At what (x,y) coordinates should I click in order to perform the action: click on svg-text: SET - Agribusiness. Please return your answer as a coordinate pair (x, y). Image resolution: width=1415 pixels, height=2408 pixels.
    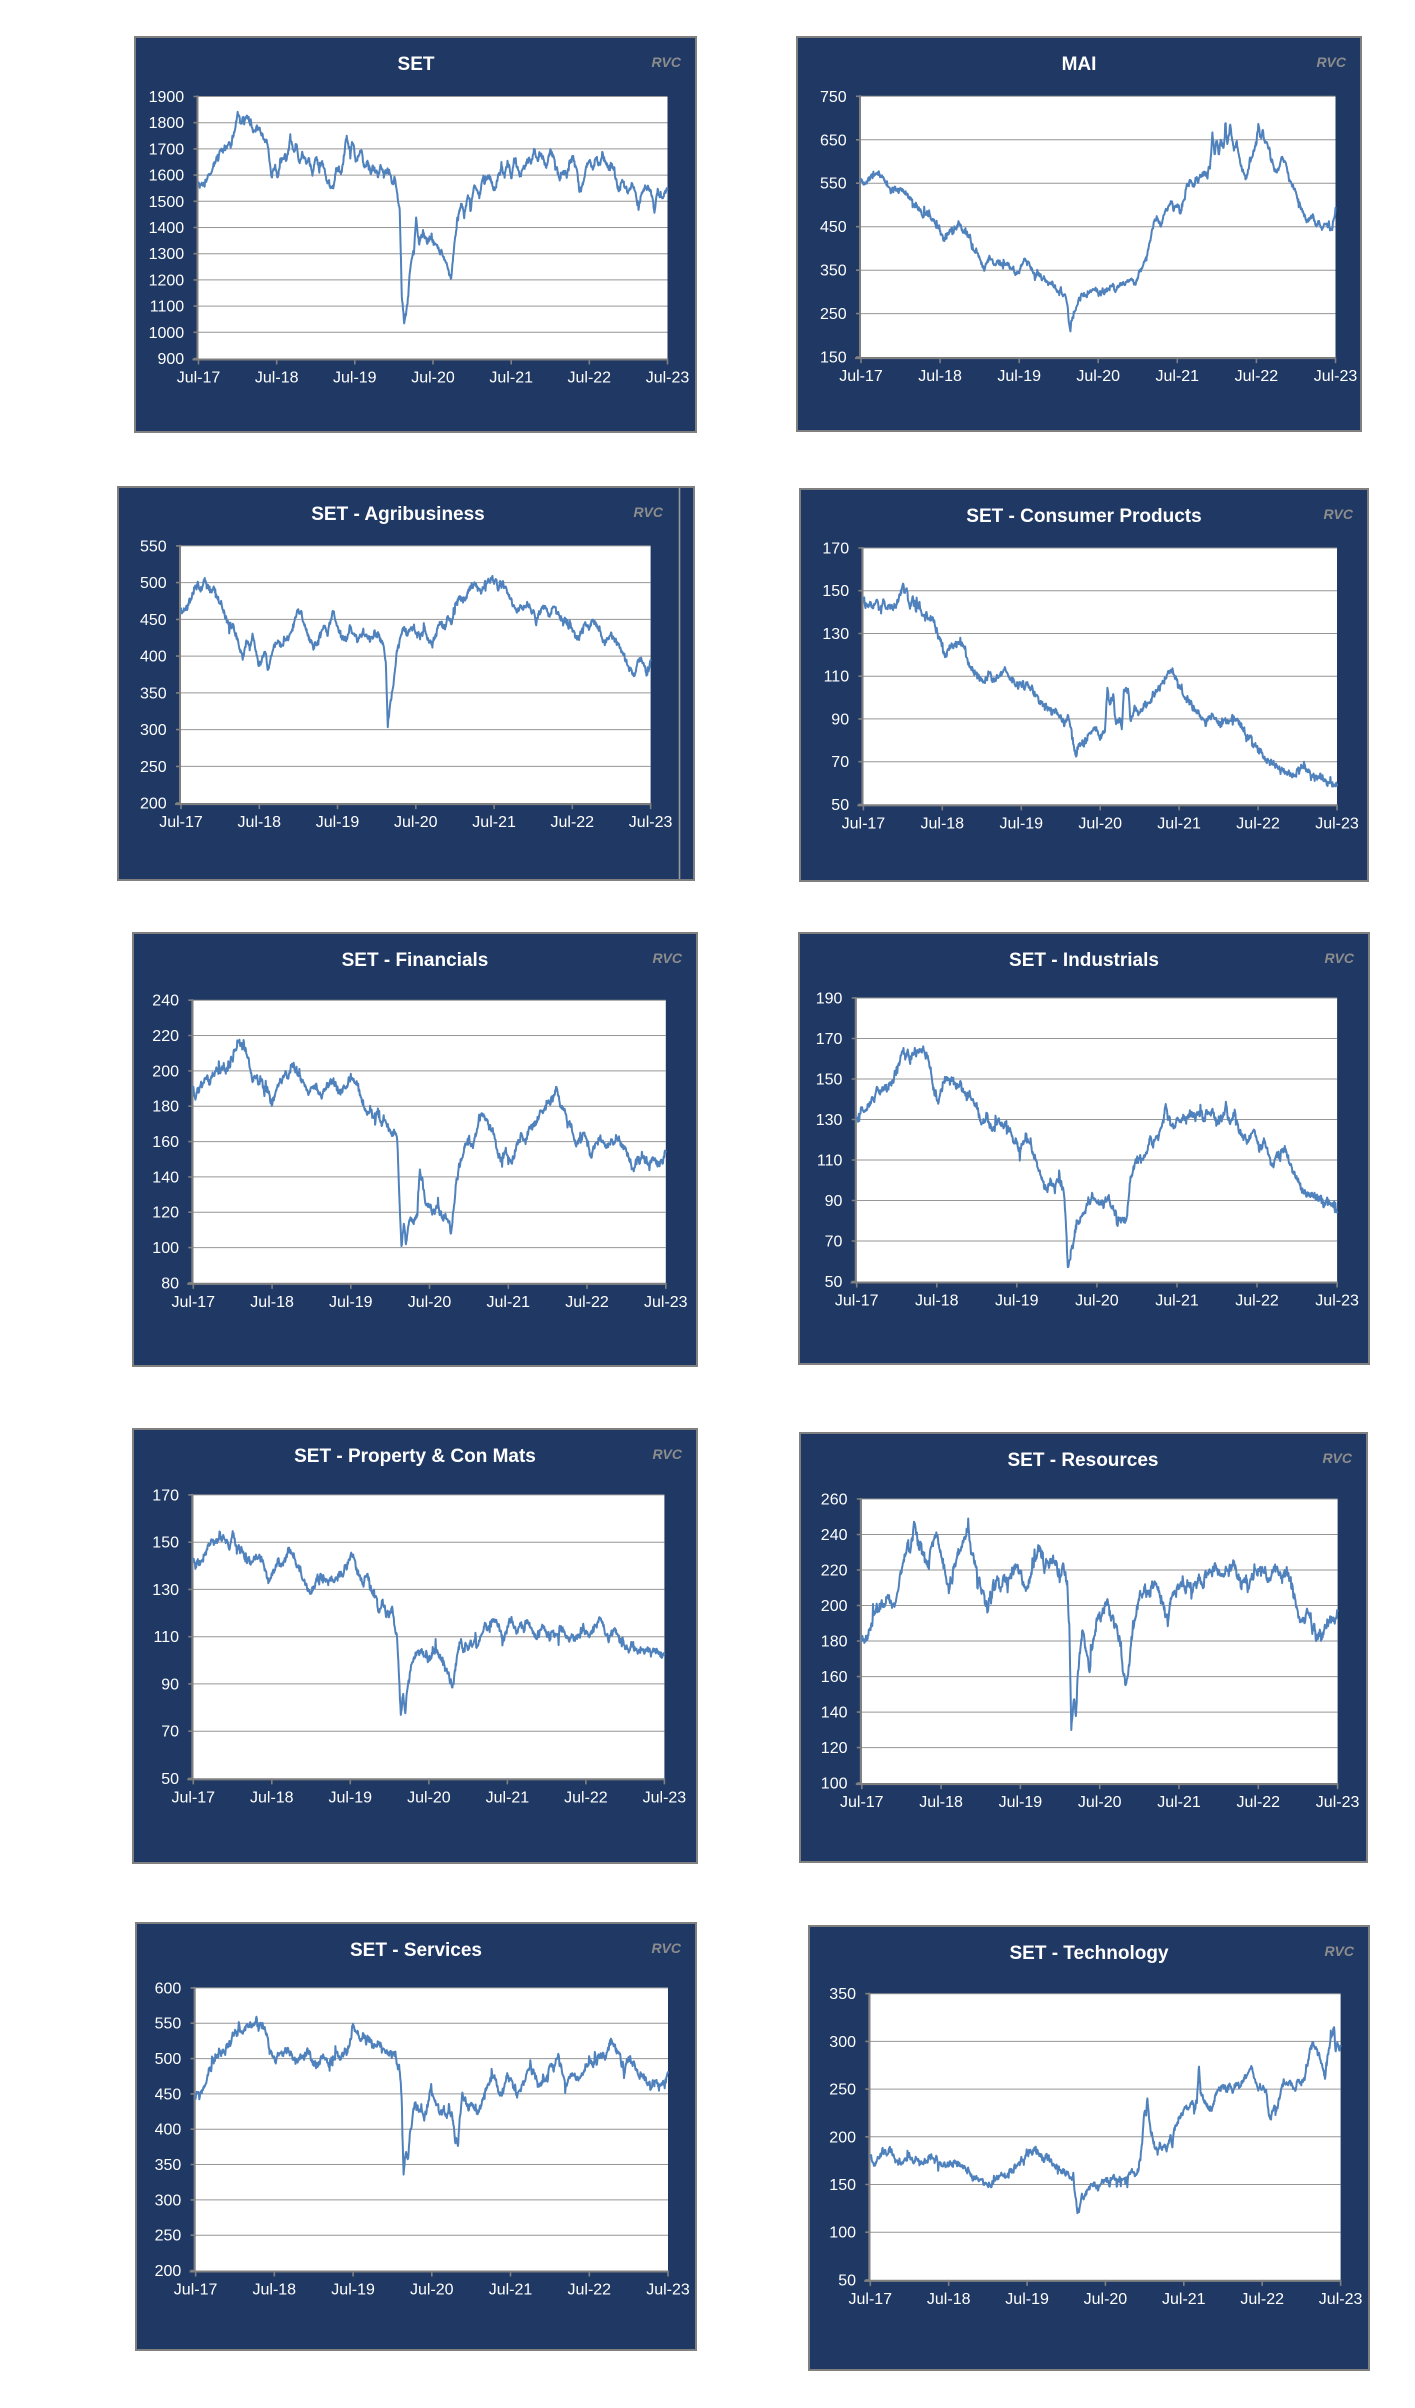
    Looking at the image, I should click on (398, 514).